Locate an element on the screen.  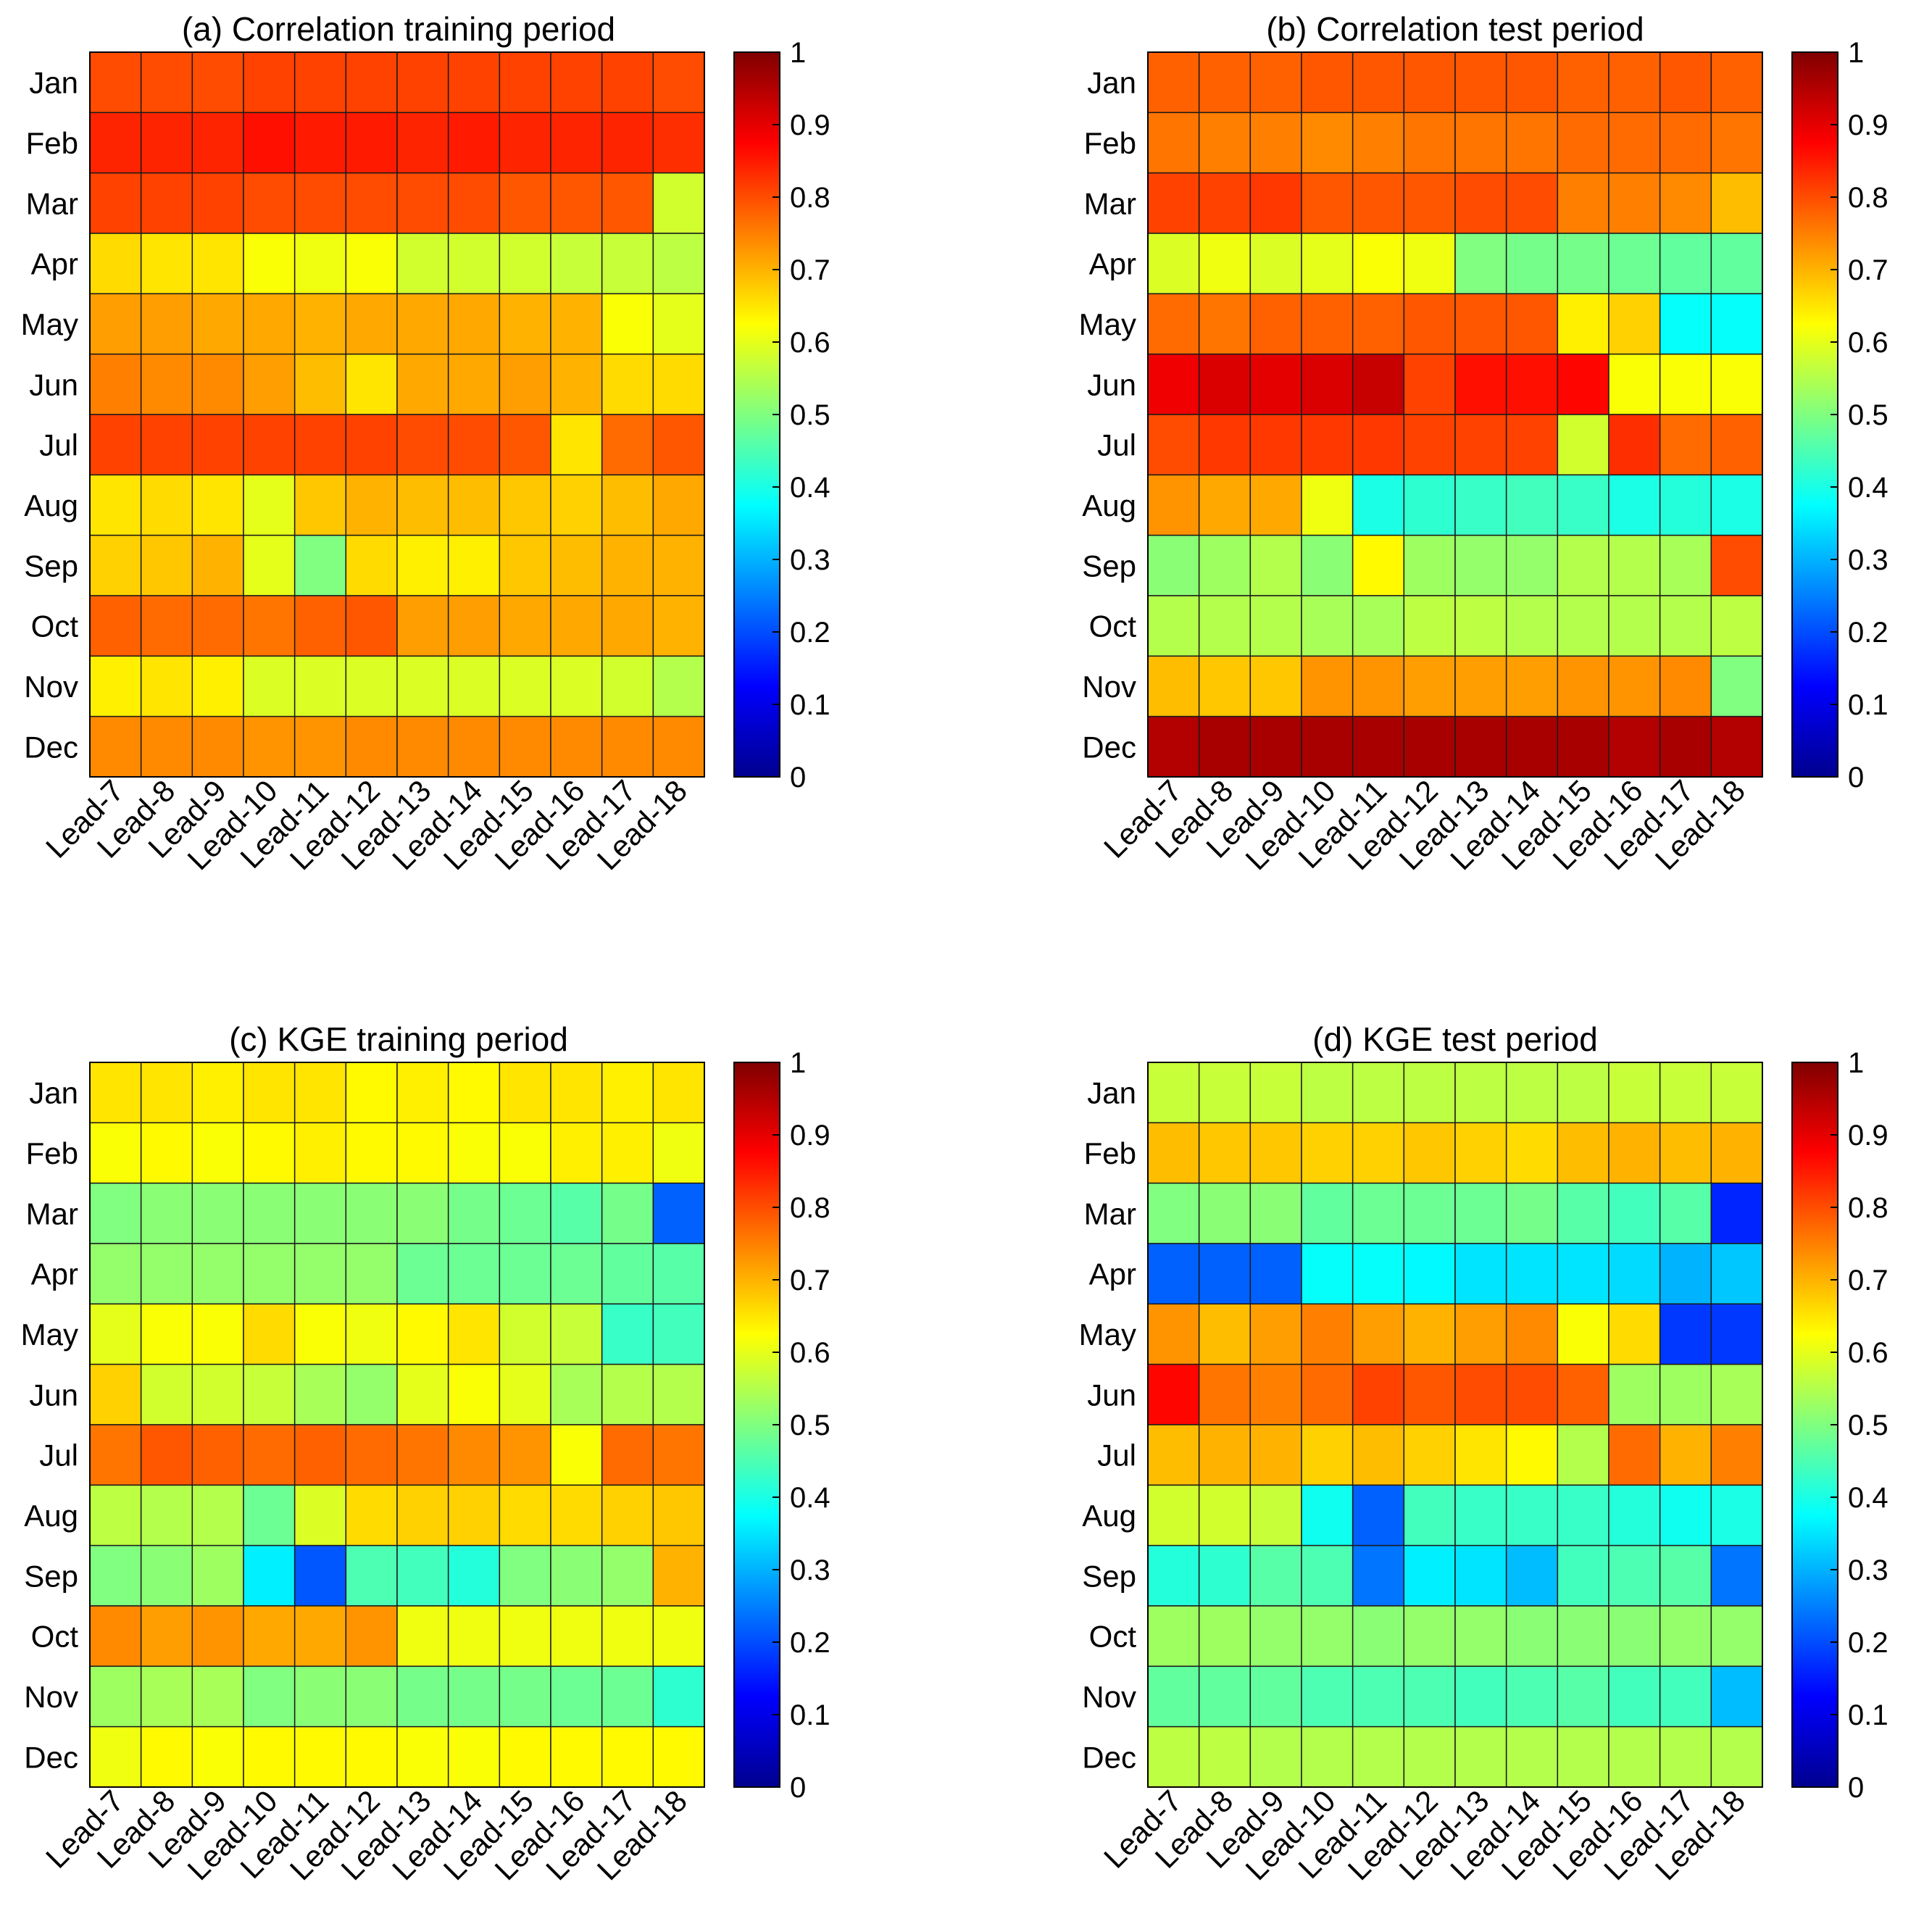
colorbar-tick-label: 0 is located at coordinates (798, 1788).